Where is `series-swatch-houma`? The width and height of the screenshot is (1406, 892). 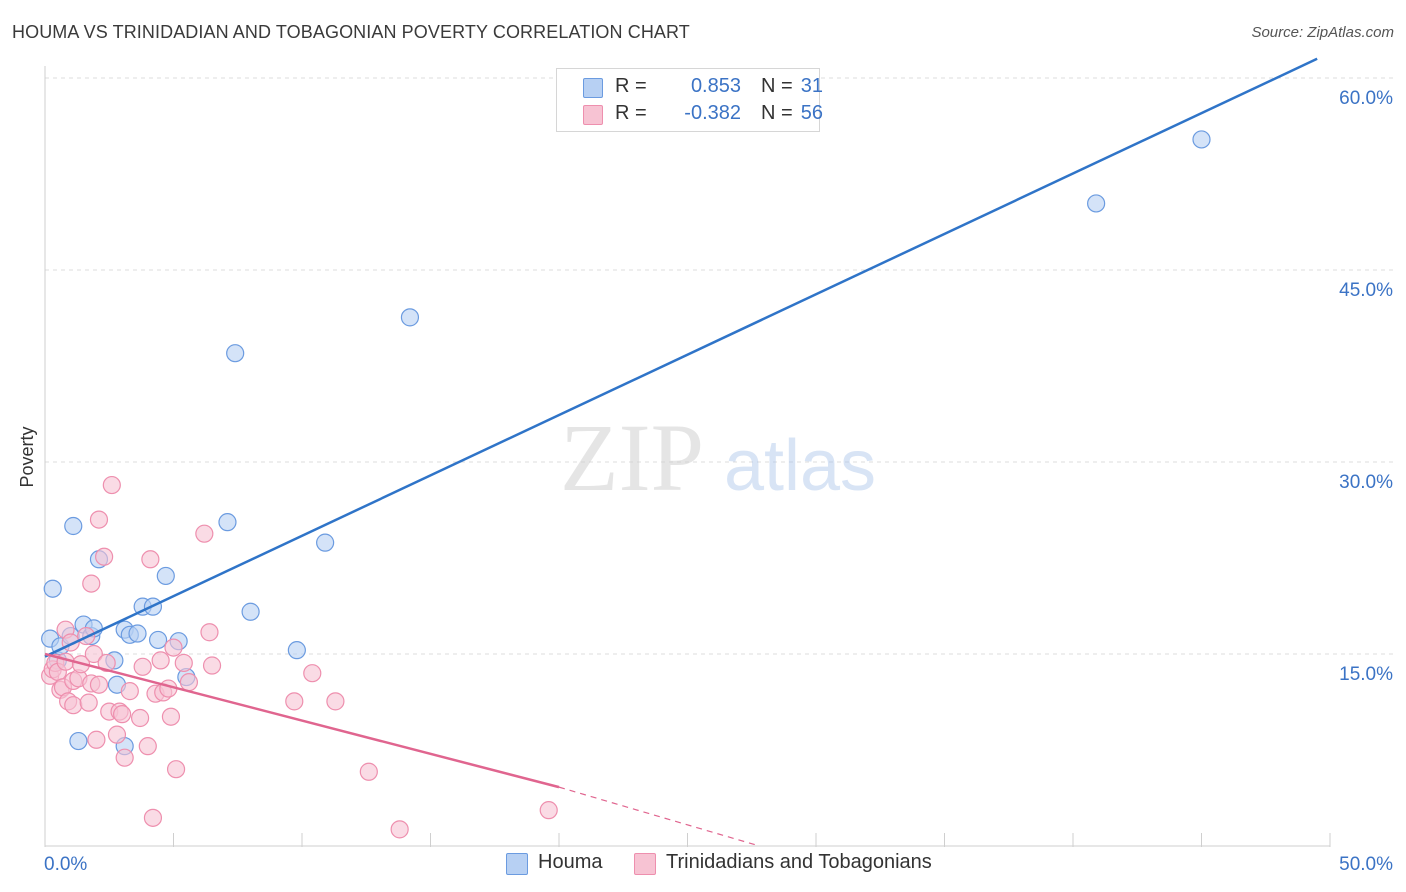 series-swatch-houma is located at coordinates (517, 864).